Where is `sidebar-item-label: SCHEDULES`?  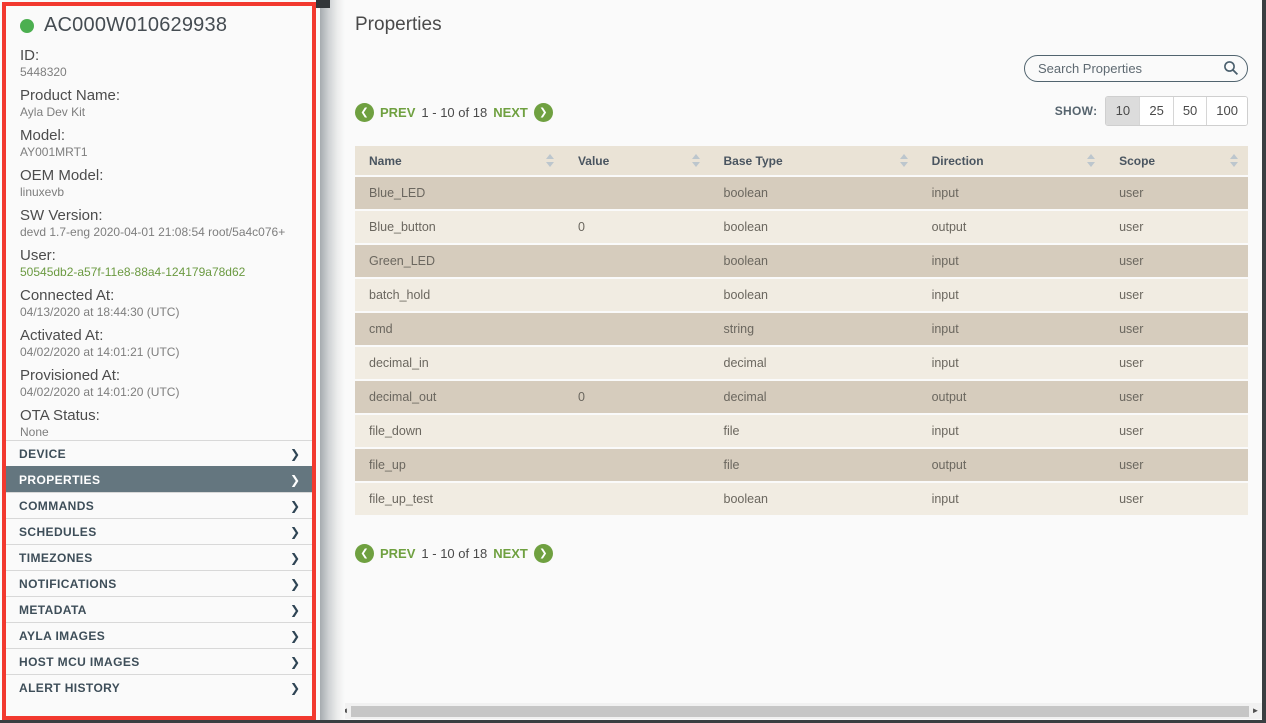
sidebar-item-label: SCHEDULES is located at coordinates (58, 531).